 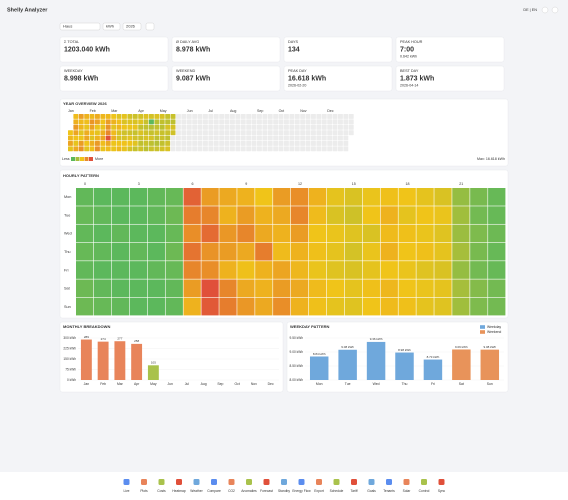 What do you see at coordinates (150, 26) in the screenshot?
I see `refresh-button` at bounding box center [150, 26].